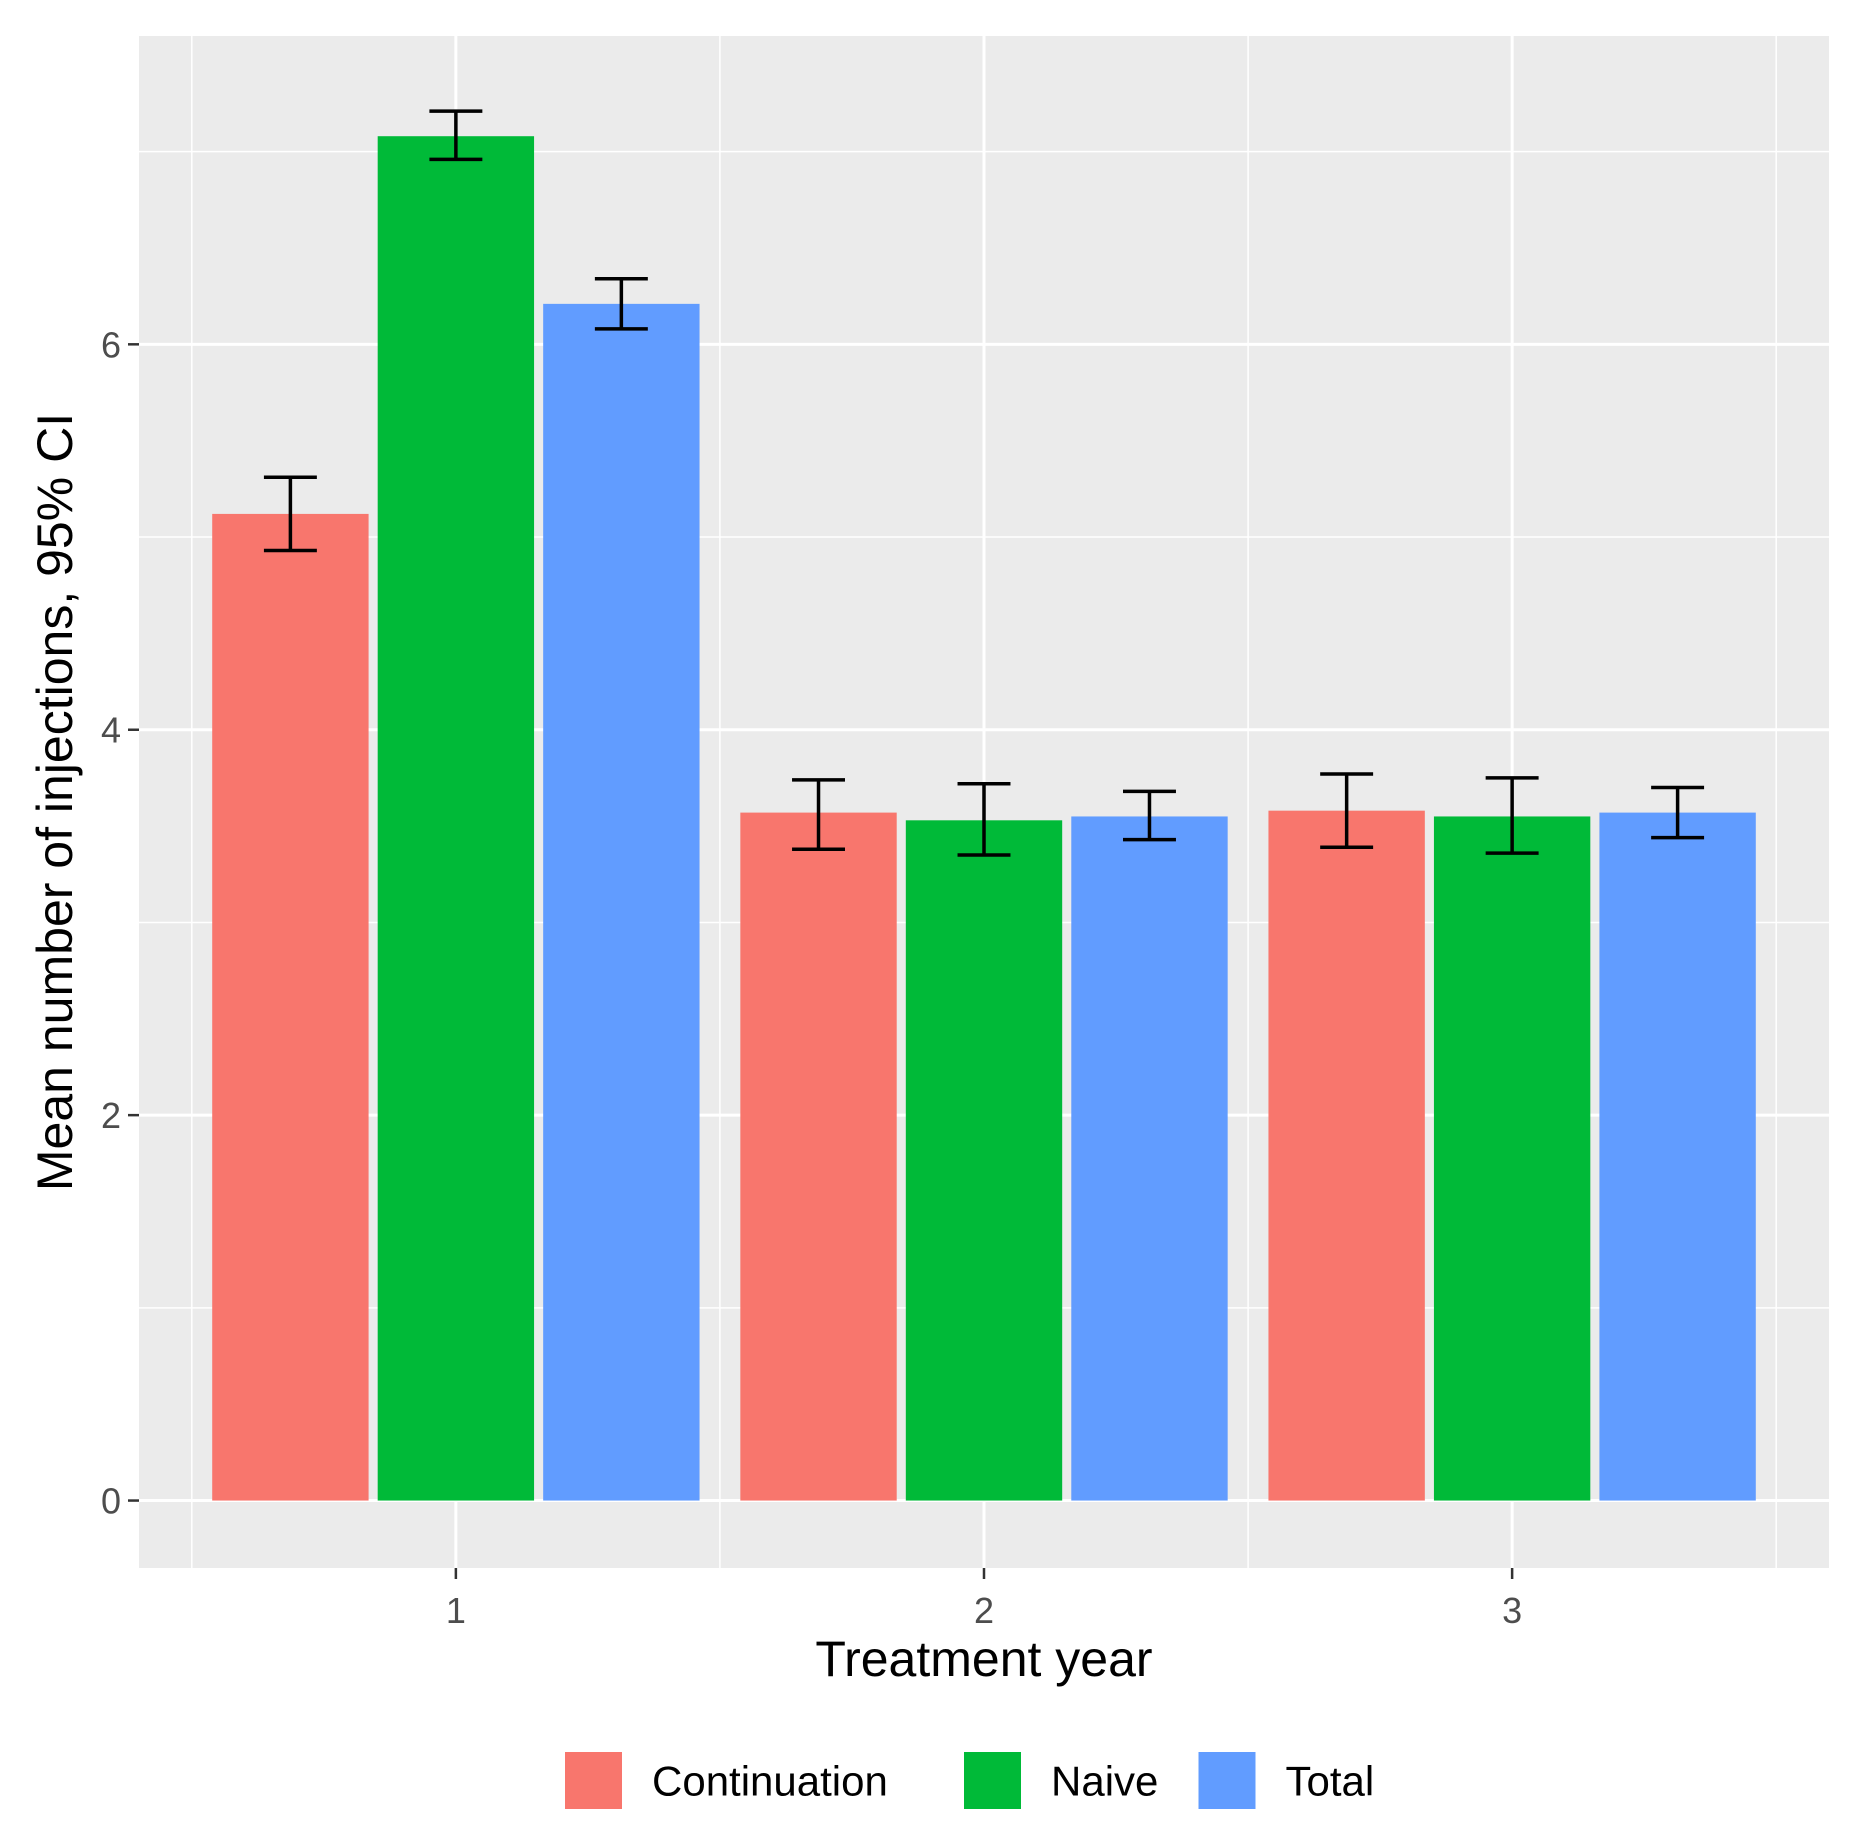  What do you see at coordinates (55, 802) in the screenshot?
I see `y-axis-title: Mean number of injections, 95% CI` at bounding box center [55, 802].